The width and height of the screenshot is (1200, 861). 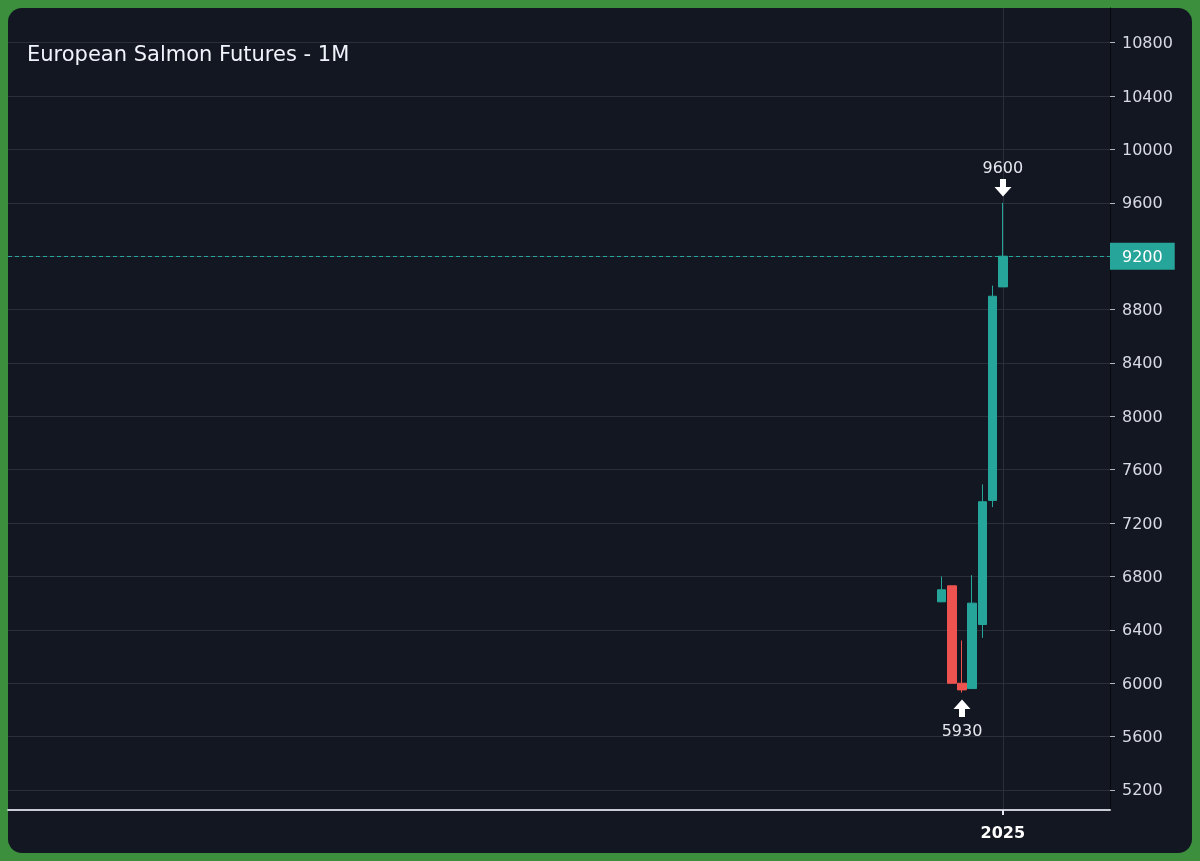 What do you see at coordinates (1142, 363) in the screenshot?
I see `y-tick-label: 8400` at bounding box center [1142, 363].